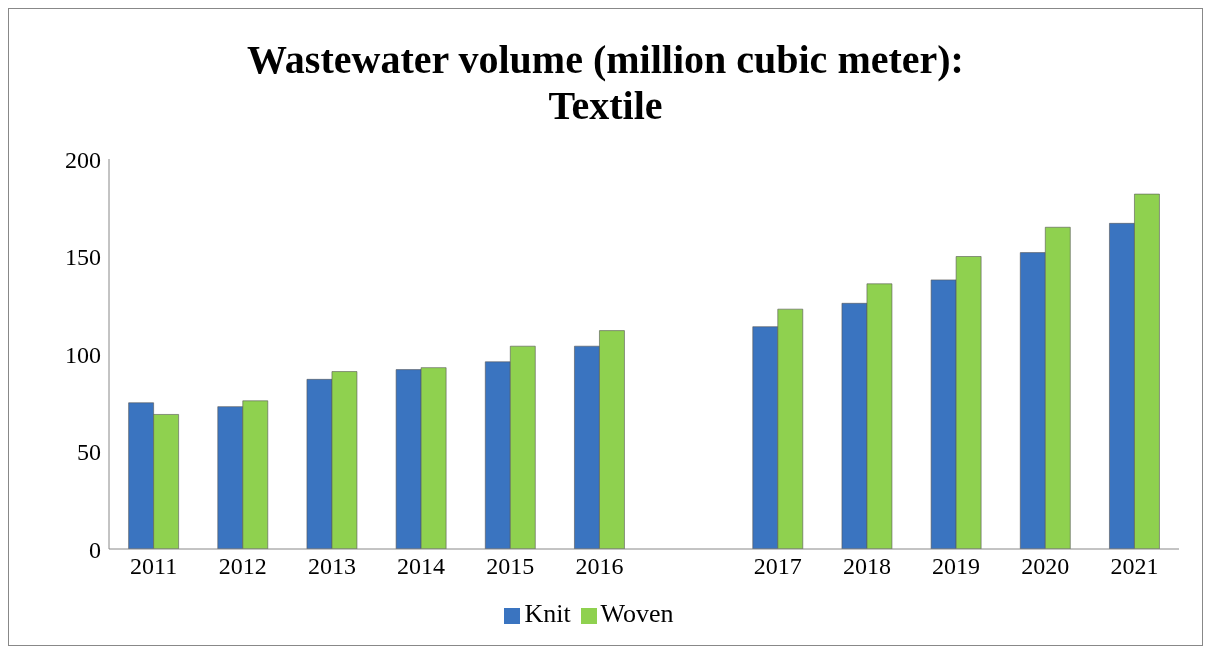  What do you see at coordinates (637, 613) in the screenshot?
I see `legend-label: Woven` at bounding box center [637, 613].